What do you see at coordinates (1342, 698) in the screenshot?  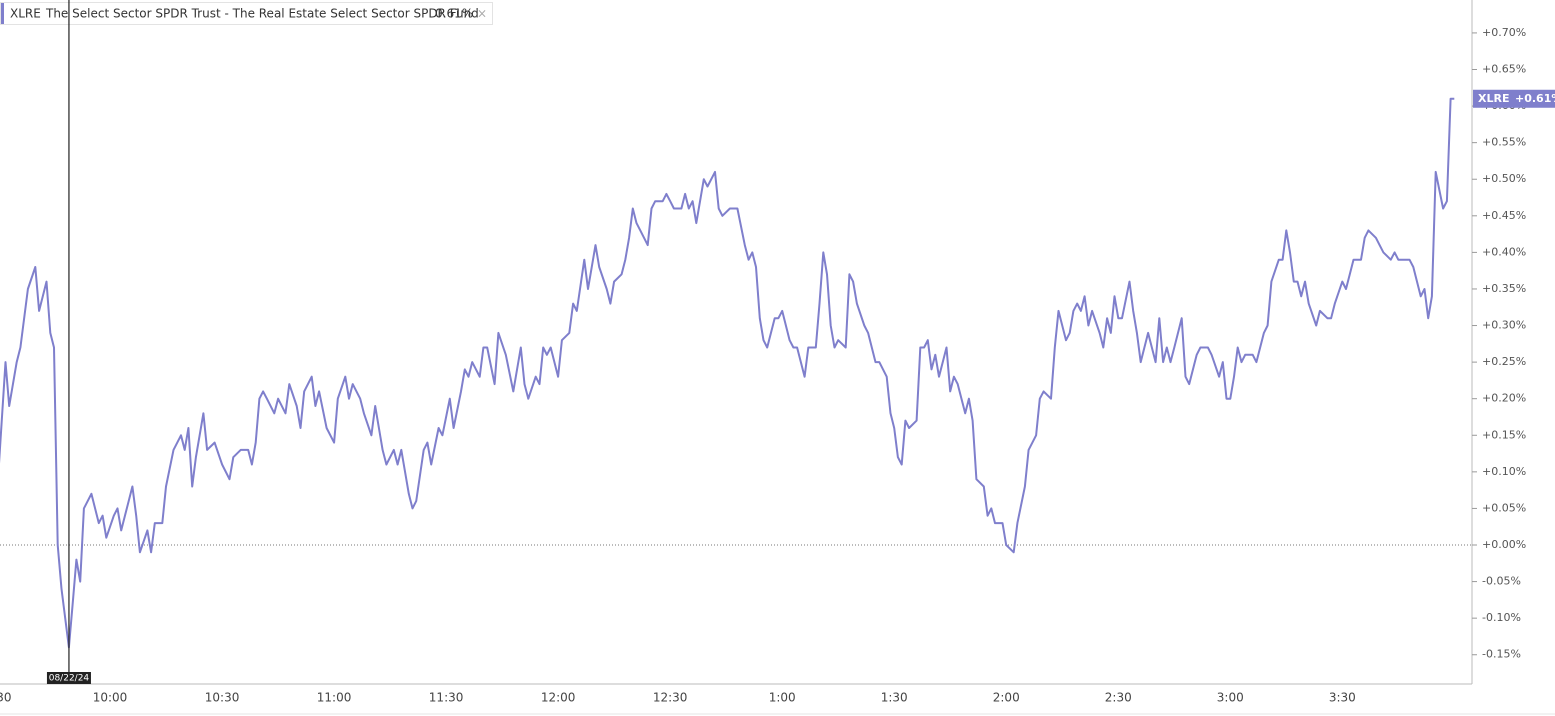 I see `x-tick-label: 3:30` at bounding box center [1342, 698].